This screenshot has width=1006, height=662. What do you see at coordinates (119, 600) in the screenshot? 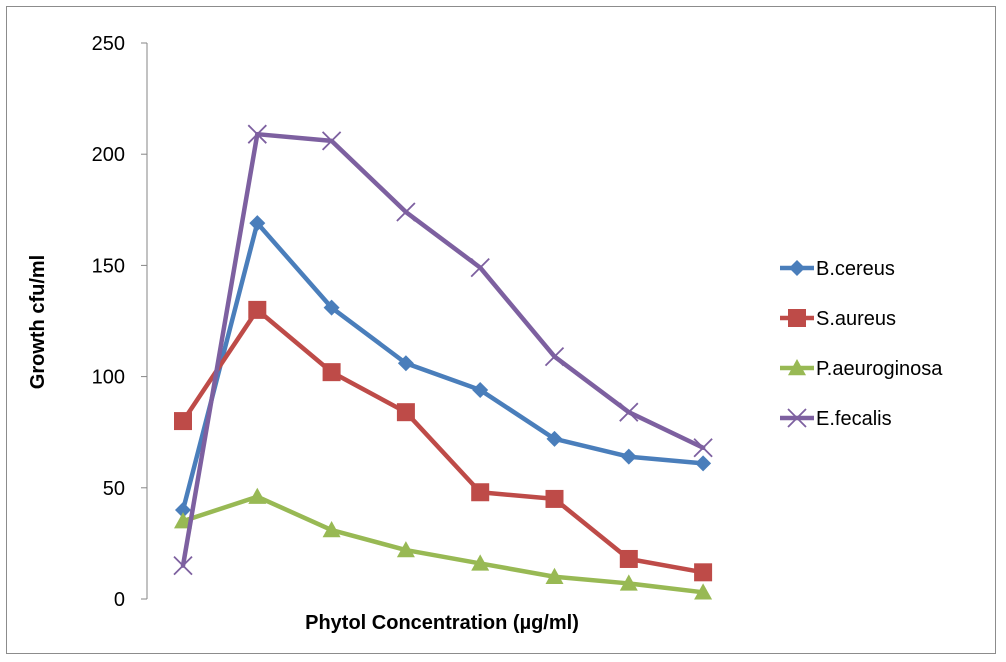
I see `y-tick-label: 0` at bounding box center [119, 600].